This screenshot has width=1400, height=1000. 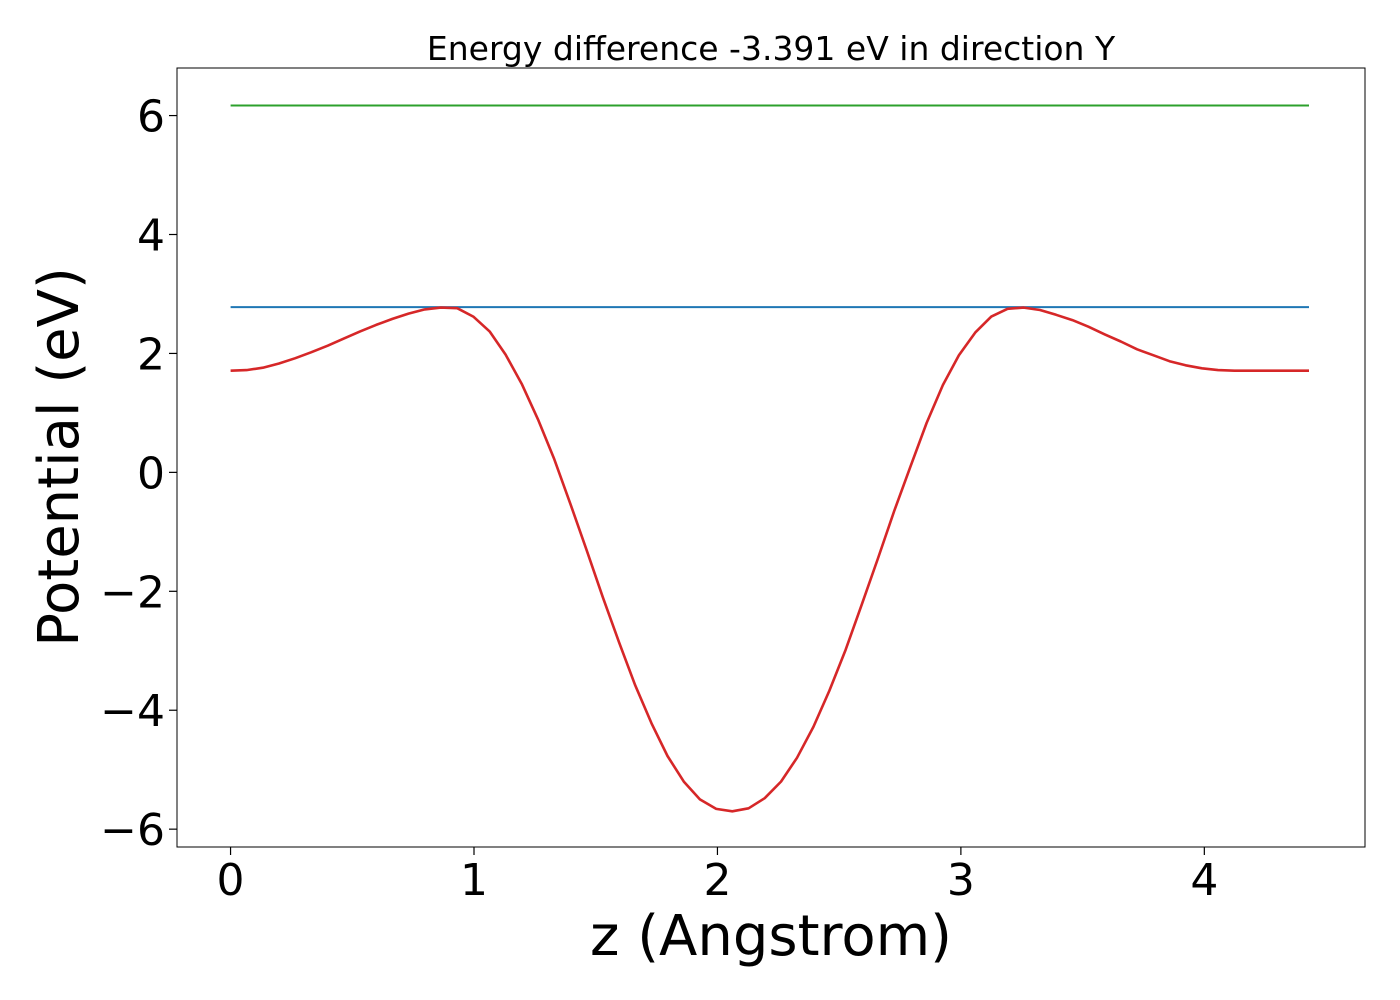 I want to click on x-tick-label: 1, so click(x=474, y=880).